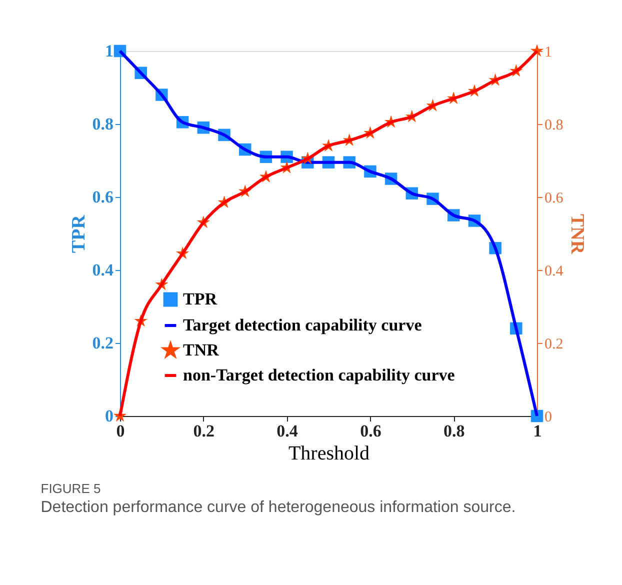 This screenshot has height=585, width=622. Describe the element at coordinates (319, 375) in the screenshot. I see `legend-label: non-Target detection capability curve` at that location.